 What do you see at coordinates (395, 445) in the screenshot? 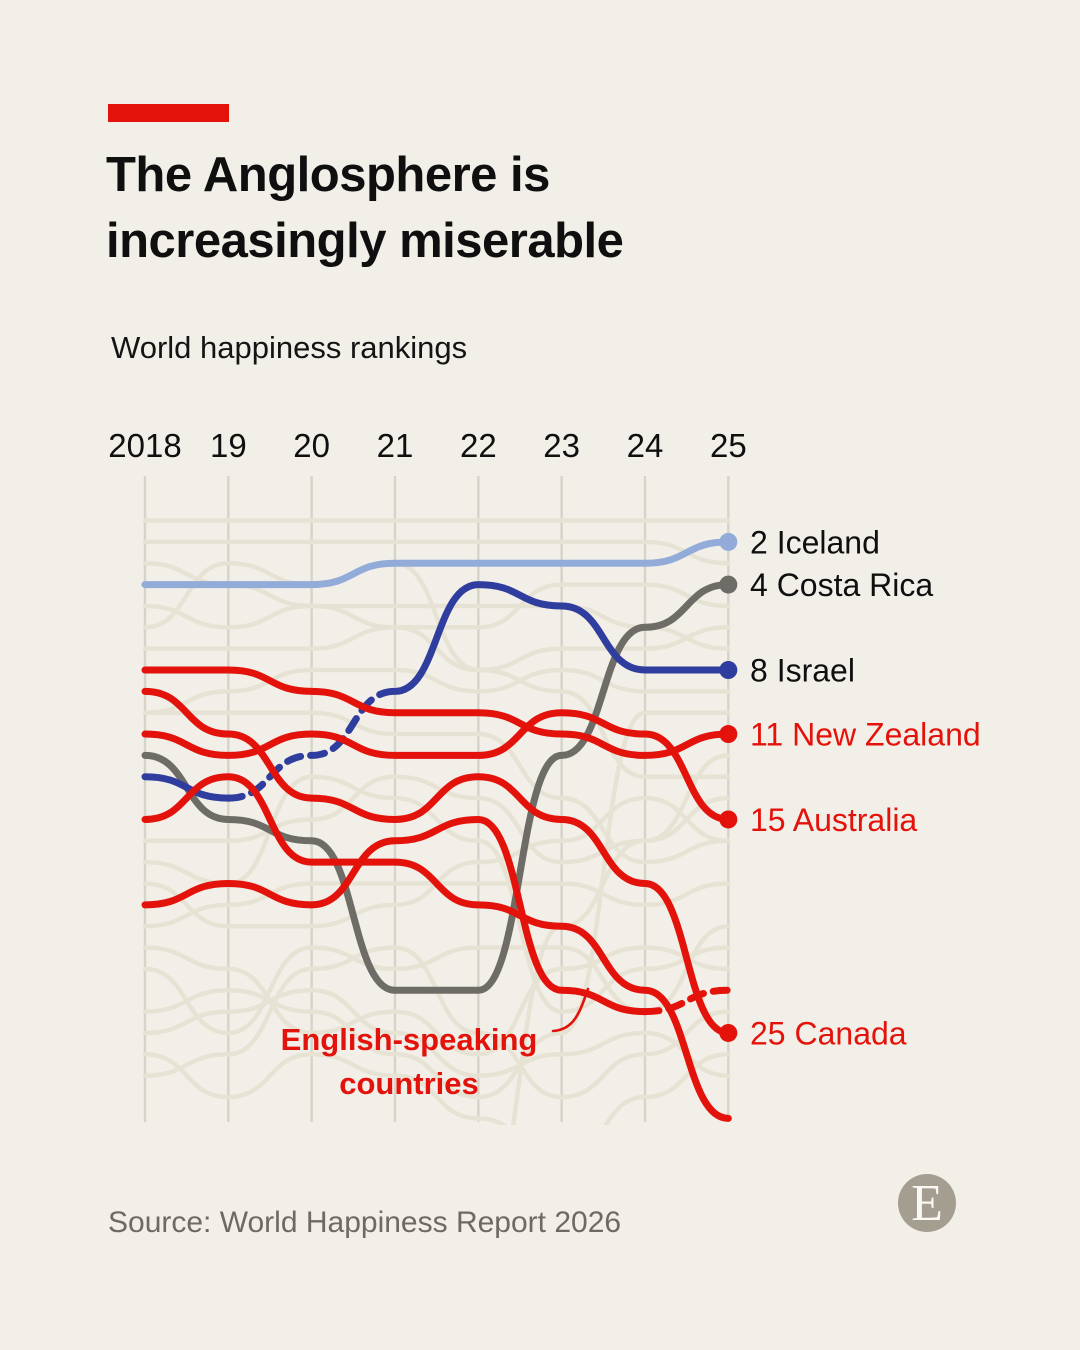
I see `year-label-21: 21` at bounding box center [395, 445].